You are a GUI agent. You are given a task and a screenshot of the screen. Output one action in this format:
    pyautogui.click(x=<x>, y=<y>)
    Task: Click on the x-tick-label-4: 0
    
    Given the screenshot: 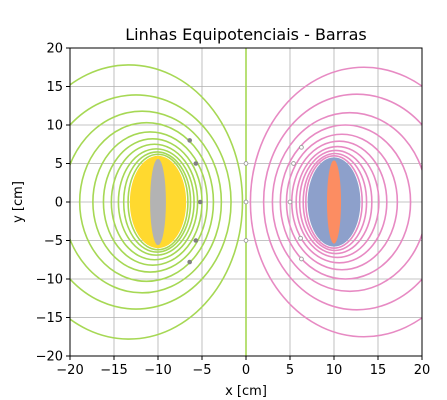 What is the action you would take?
    pyautogui.click(x=246, y=370)
    